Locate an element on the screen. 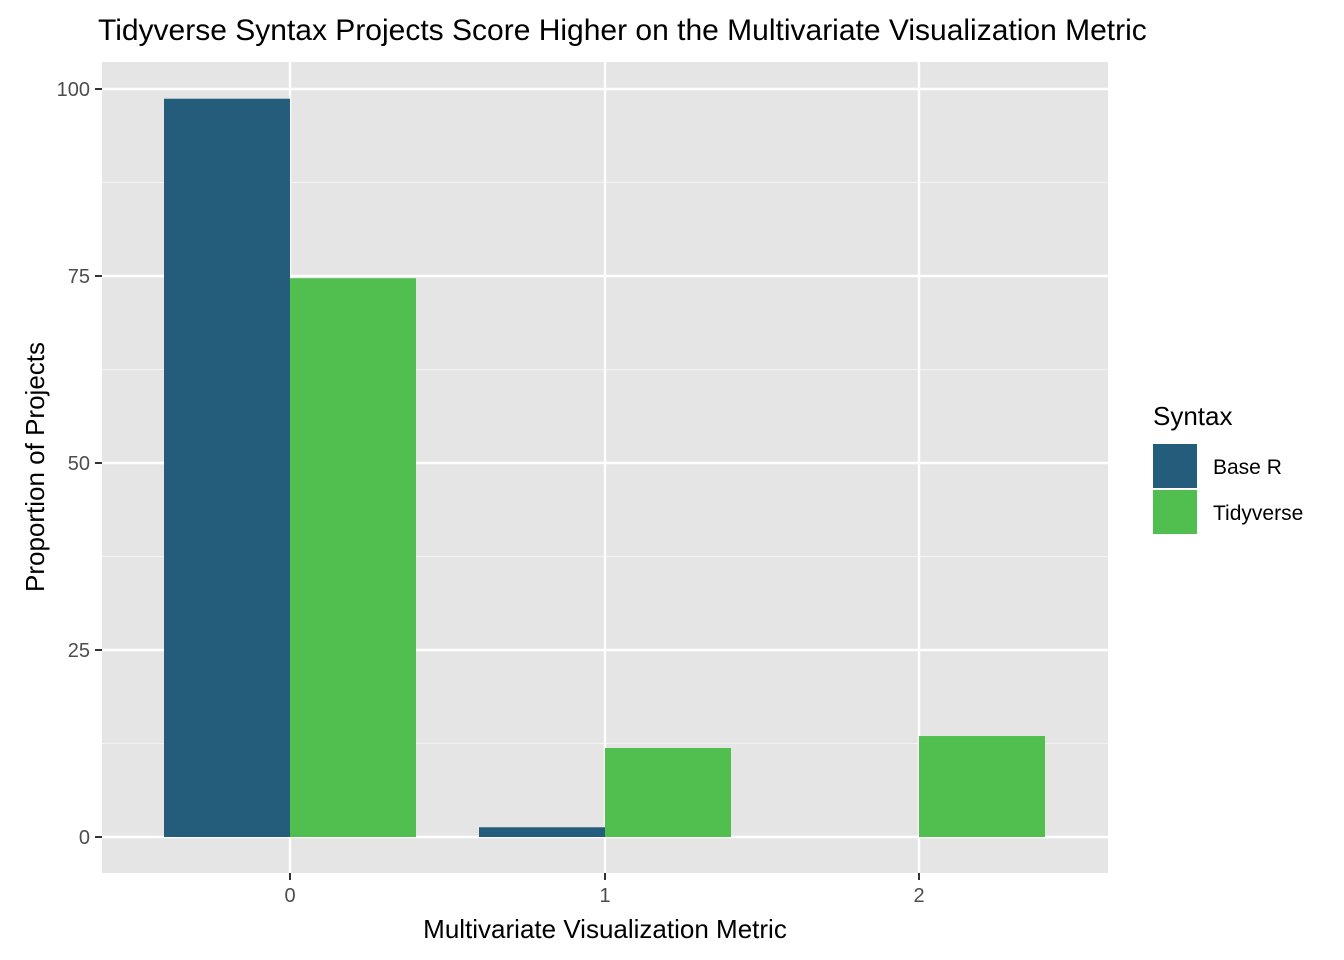  y-tick-label: 25 is located at coordinates (79, 651).